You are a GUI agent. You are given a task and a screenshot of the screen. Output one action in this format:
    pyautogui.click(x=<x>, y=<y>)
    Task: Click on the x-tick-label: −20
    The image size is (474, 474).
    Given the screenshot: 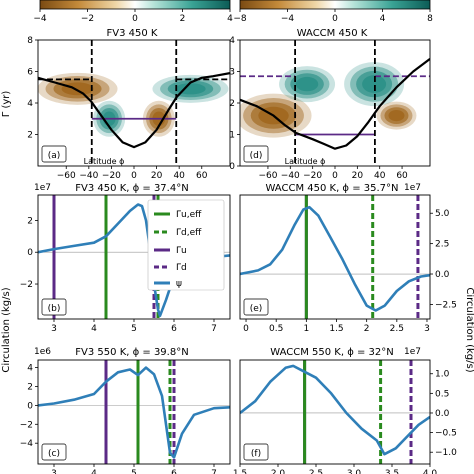 What is the action you would take?
    pyautogui.click(x=312, y=176)
    